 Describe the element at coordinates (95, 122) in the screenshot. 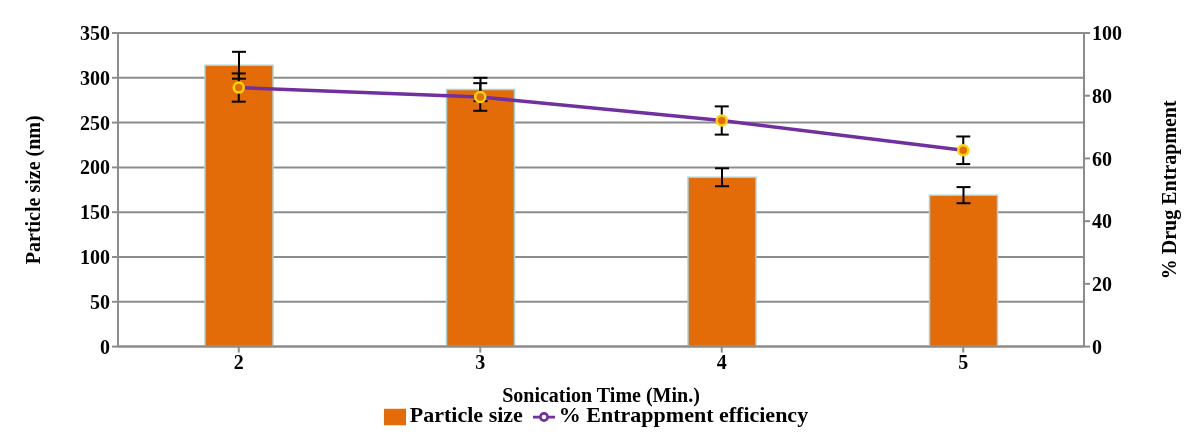

I see `y-tick-label: 250` at that location.